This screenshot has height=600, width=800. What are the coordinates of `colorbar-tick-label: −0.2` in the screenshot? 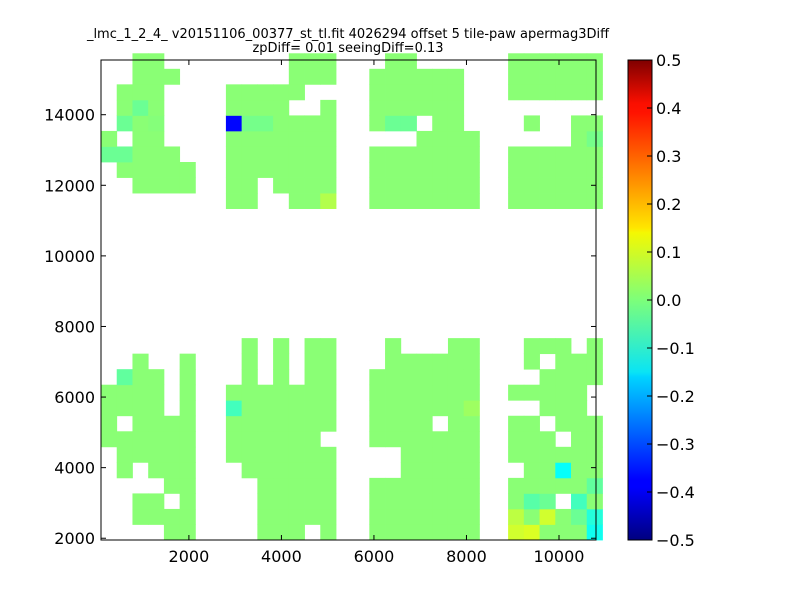 It's located at (675, 396).